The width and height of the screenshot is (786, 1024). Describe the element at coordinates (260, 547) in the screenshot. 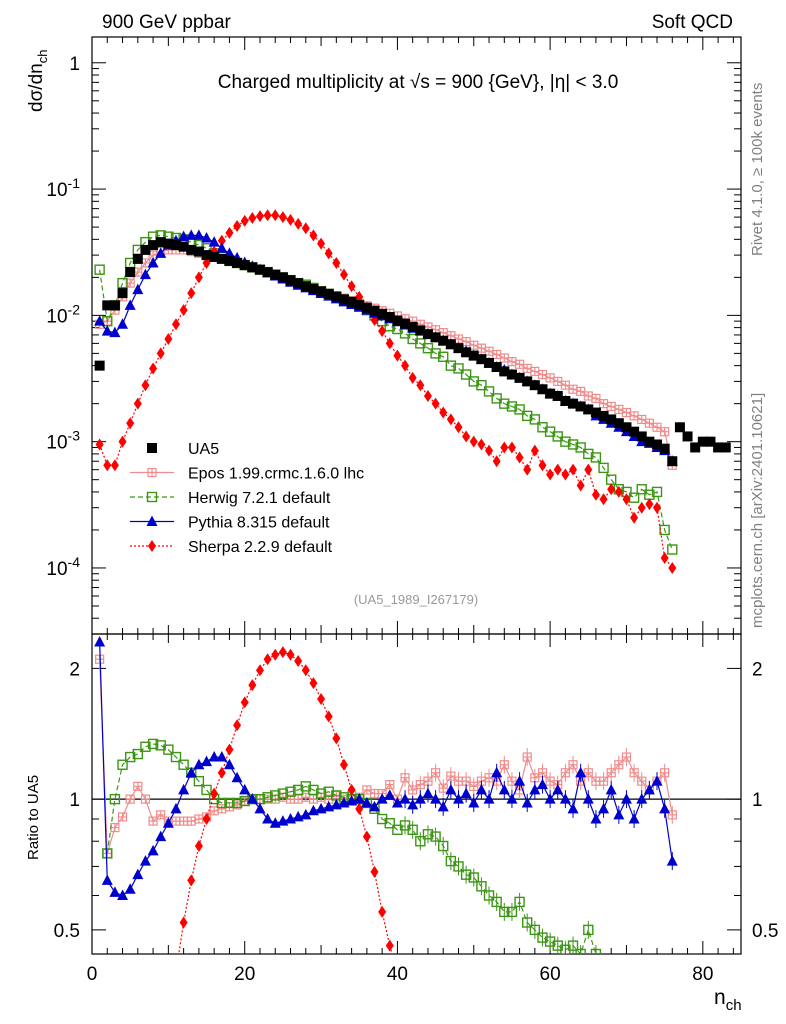

I see `legend-label-sherpa: Sherpa 2.2.9 default` at that location.